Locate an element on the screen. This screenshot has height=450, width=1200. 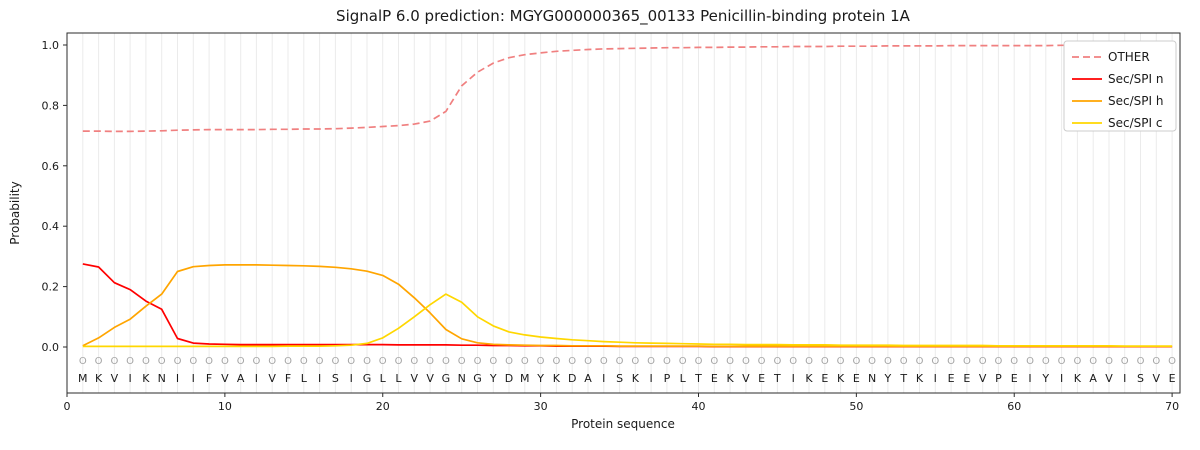
residue-letter: G is located at coordinates (446, 378).